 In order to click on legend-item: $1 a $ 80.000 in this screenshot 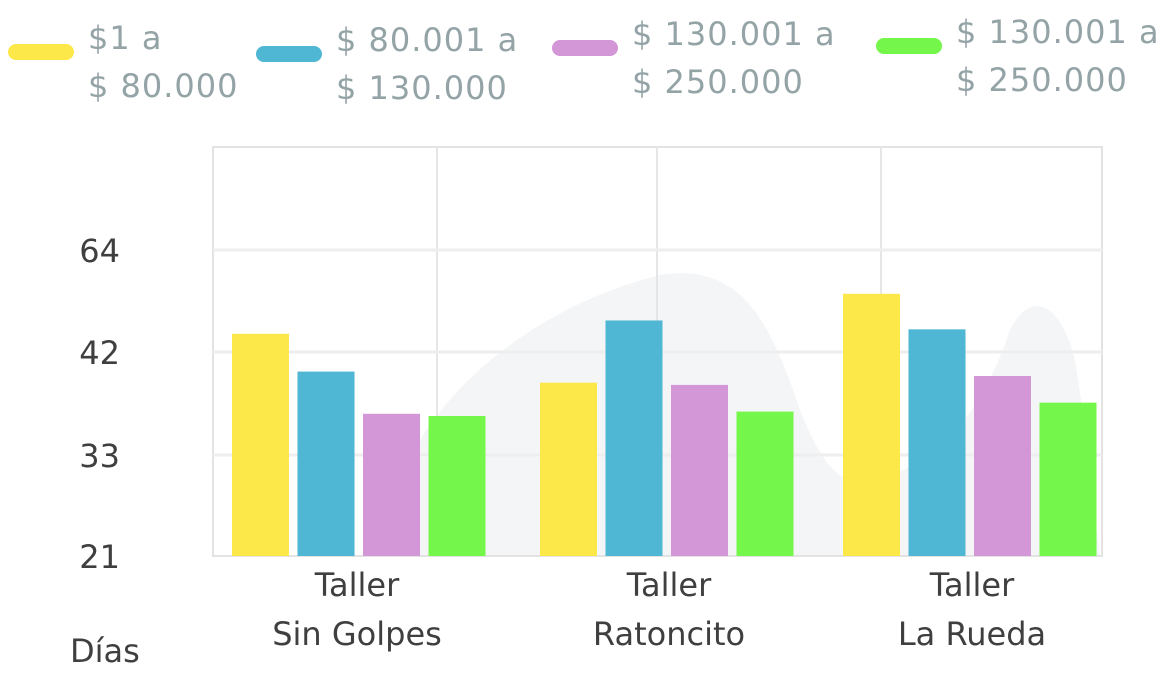, I will do `click(123, 62)`.